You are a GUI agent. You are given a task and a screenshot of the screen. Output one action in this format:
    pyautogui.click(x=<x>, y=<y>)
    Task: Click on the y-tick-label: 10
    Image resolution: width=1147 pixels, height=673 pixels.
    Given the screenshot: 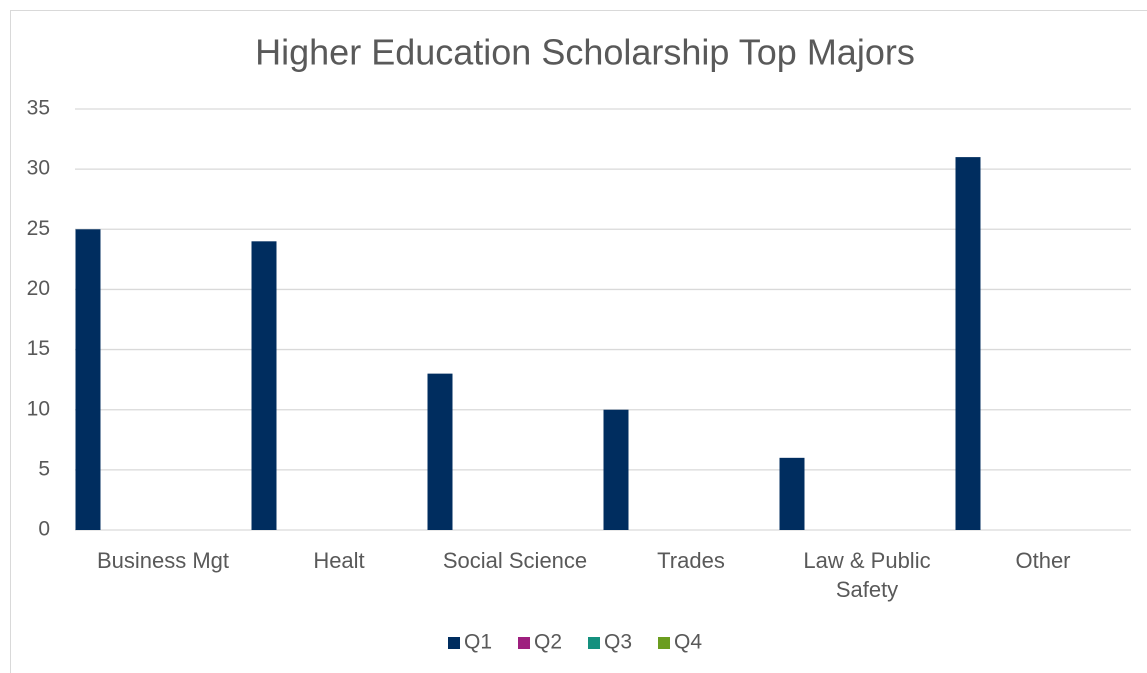 What is the action you would take?
    pyautogui.click(x=38, y=408)
    